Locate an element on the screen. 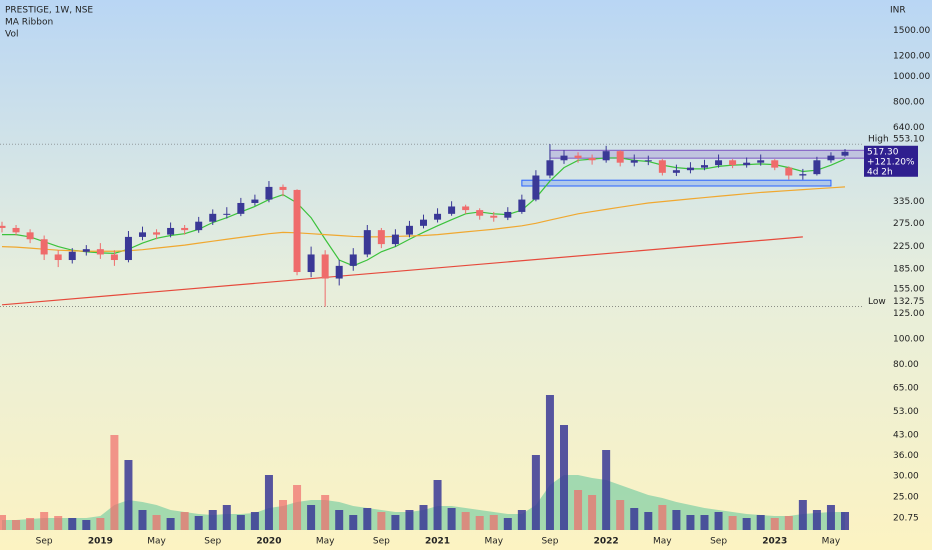 The image size is (932, 550). y-tick-label: 53.00 is located at coordinates (906, 412).